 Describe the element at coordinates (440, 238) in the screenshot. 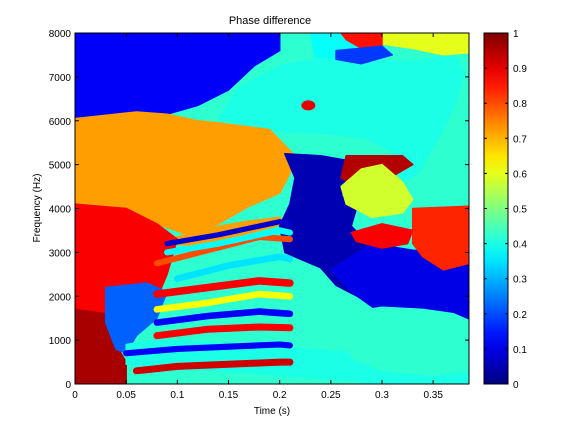

I see `heatmap-region-red-block-right` at that location.